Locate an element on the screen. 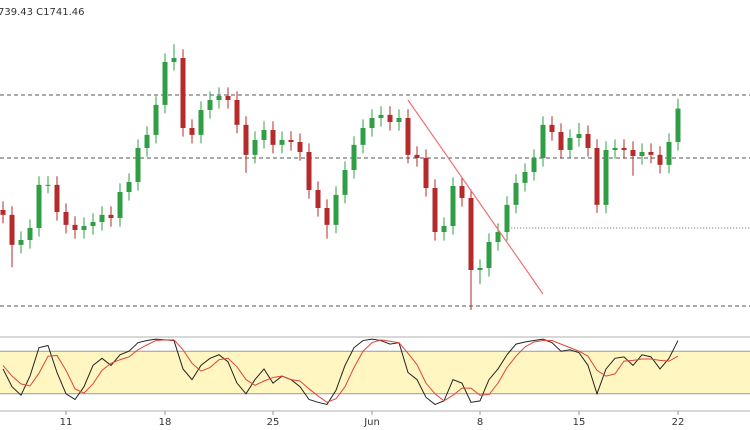  x-tick-label: 15 is located at coordinates (579, 422).